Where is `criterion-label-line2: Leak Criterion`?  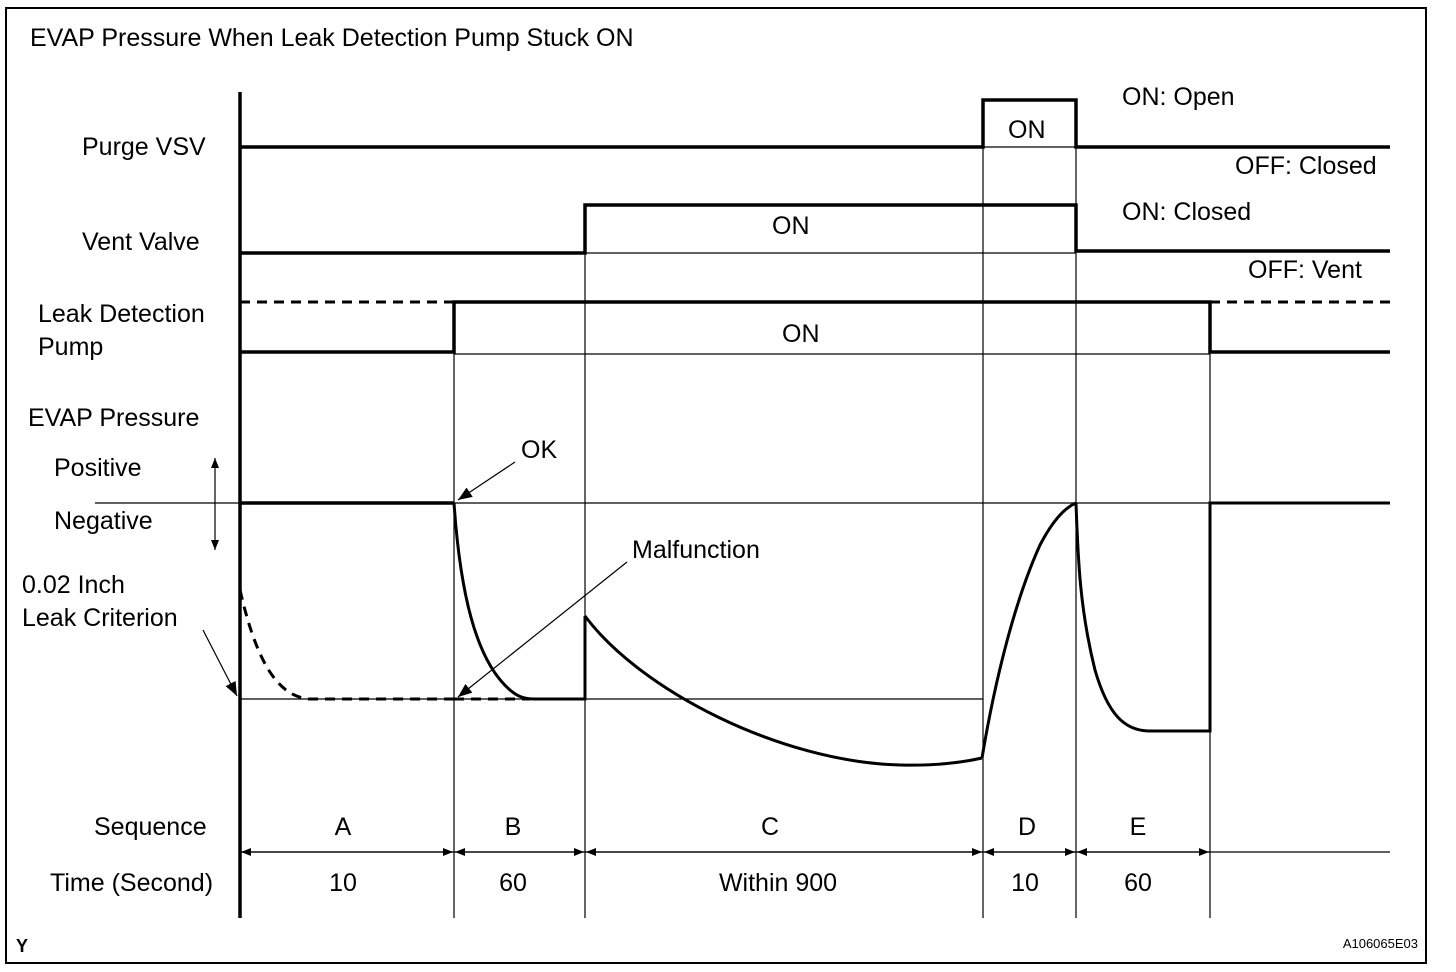 criterion-label-line2: Leak Criterion is located at coordinates (100, 618).